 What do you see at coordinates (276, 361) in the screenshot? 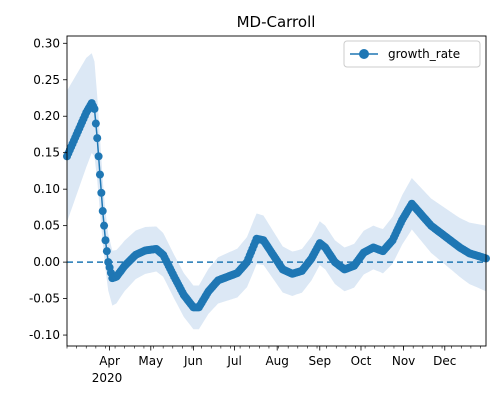
I see `x-tick-label: Aug` at bounding box center [276, 361].